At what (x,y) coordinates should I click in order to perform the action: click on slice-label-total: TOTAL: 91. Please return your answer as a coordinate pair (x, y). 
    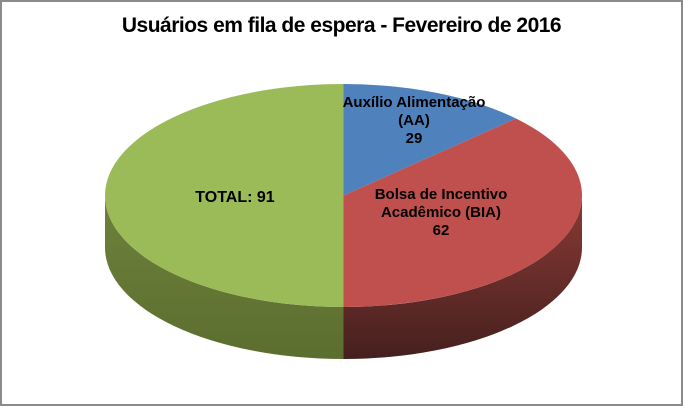
    Looking at the image, I should click on (235, 197).